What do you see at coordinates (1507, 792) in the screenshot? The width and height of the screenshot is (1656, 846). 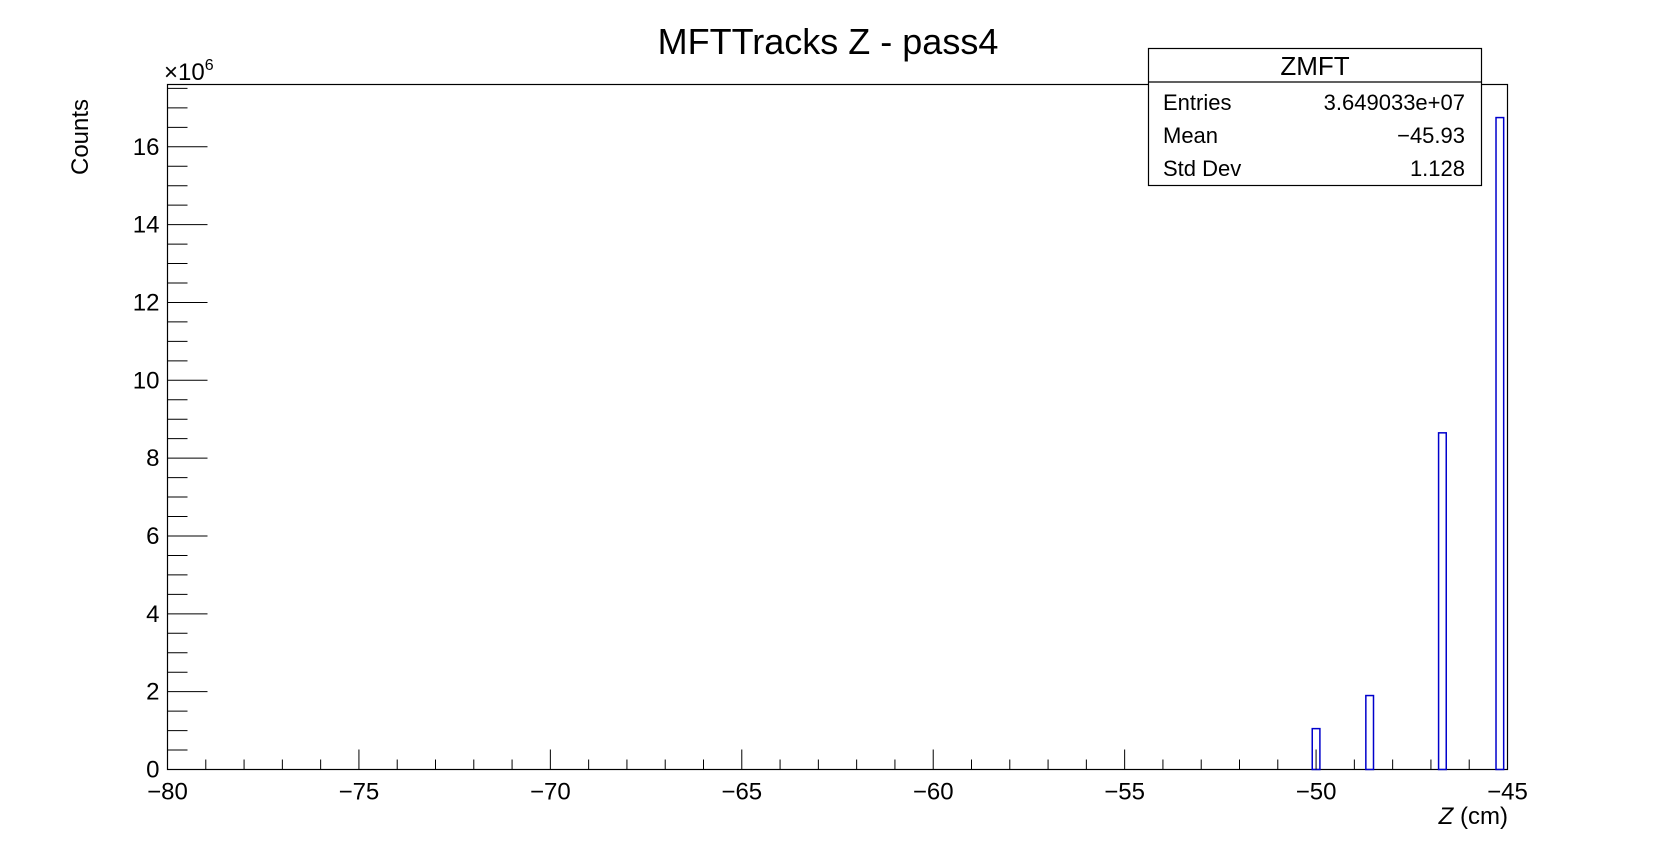 I see `x-tick-label: −45` at bounding box center [1507, 792].